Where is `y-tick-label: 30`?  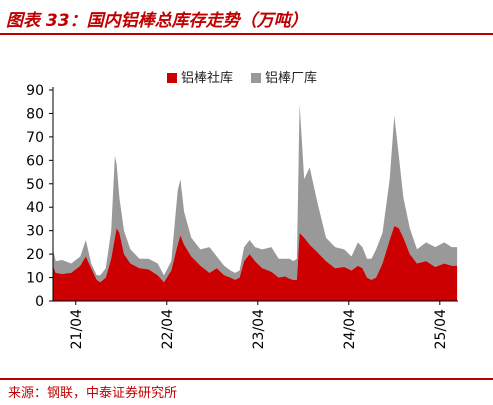 y-tick-label: 30 is located at coordinates (35, 232).